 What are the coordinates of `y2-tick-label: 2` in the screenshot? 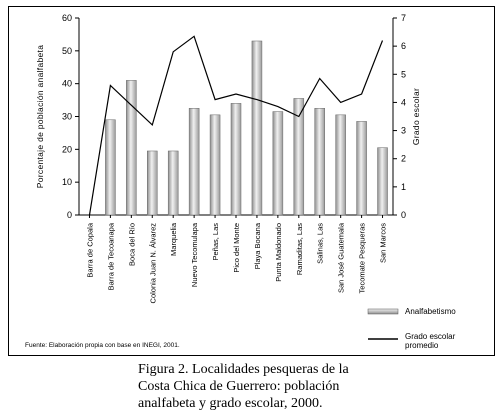 It's located at (403, 159).